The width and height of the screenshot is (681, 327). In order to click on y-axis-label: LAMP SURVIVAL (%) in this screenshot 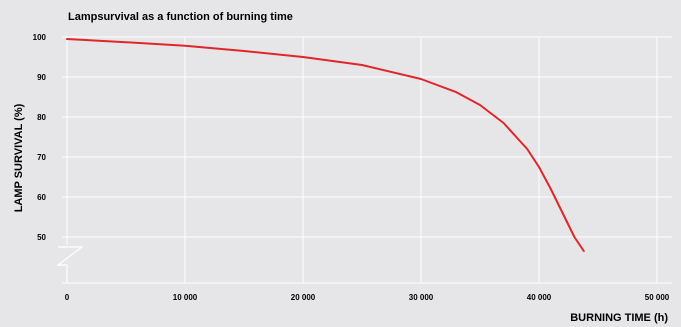, I will do `click(19, 157)`.